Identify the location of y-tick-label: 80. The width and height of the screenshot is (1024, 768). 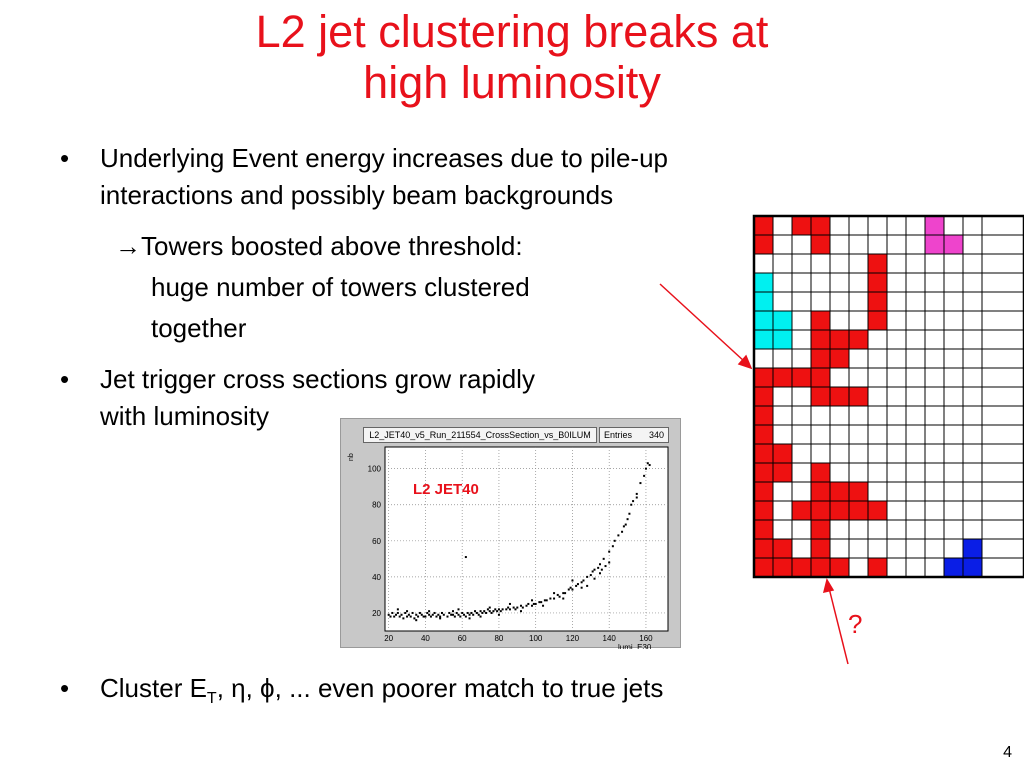
(376, 505).